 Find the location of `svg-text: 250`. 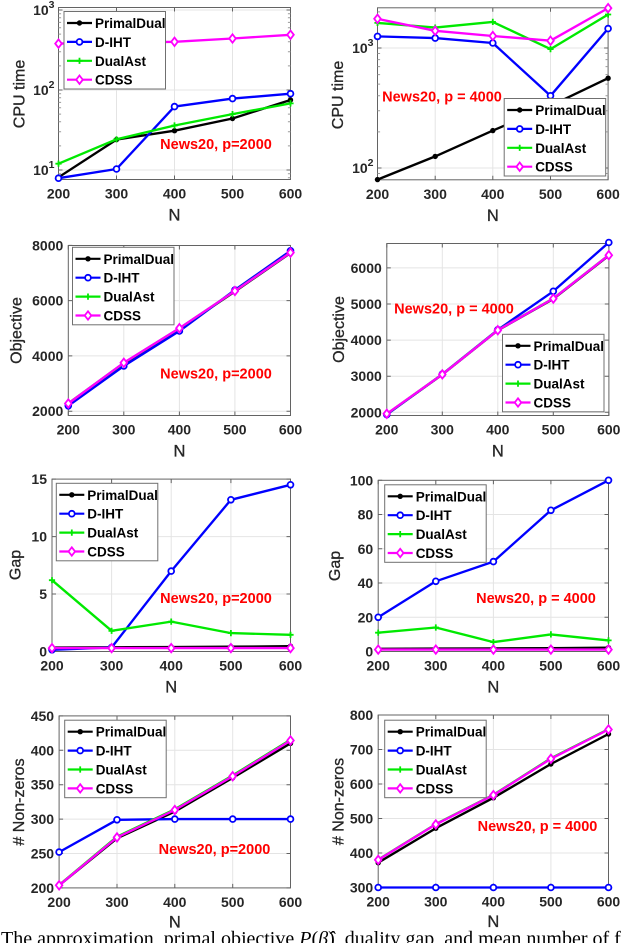

svg-text: 250 is located at coordinates (43, 854).